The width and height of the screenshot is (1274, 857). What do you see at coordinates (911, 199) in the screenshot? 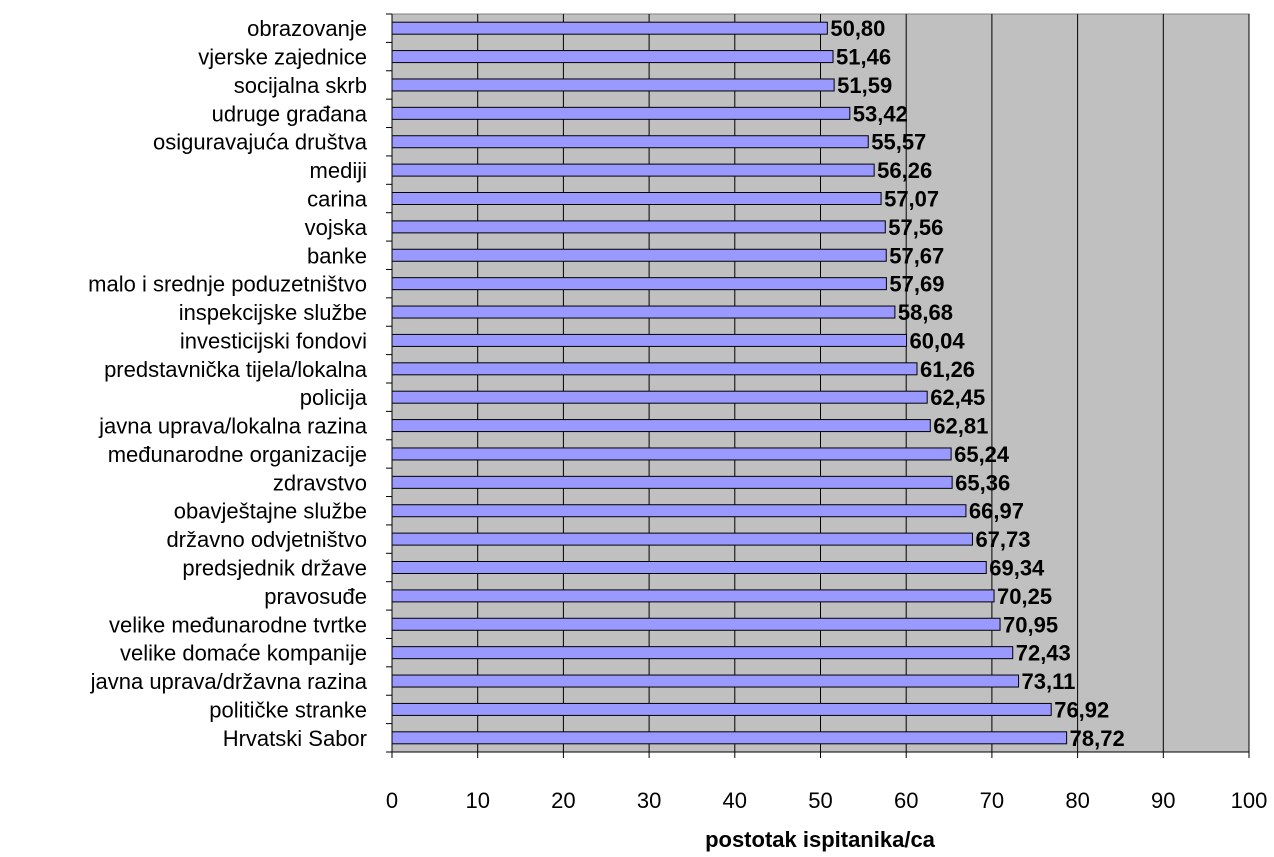
I see `value-label: 57,07` at bounding box center [911, 199].